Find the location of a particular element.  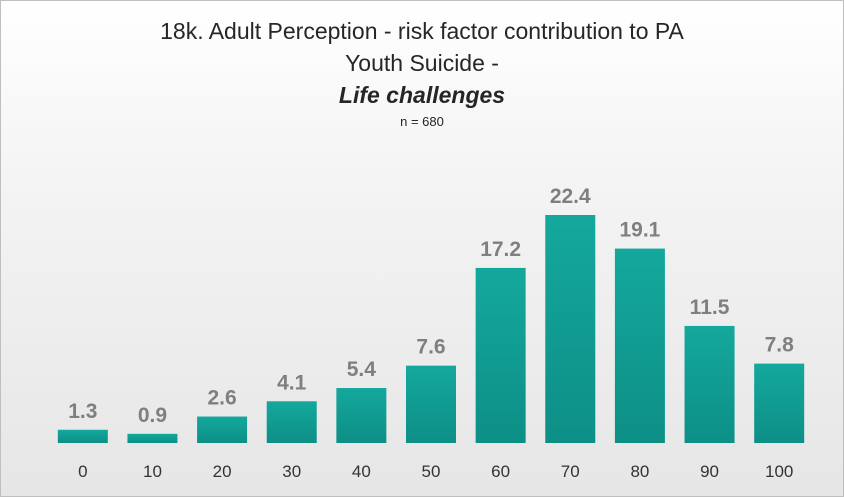

data-label: 7.6 is located at coordinates (430, 347).